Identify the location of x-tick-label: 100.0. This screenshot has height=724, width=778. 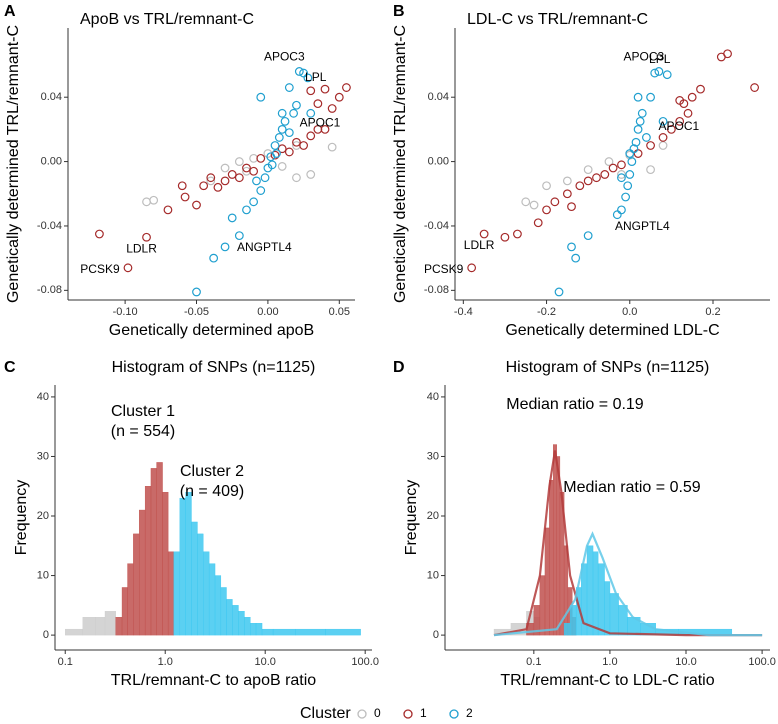
(762, 662).